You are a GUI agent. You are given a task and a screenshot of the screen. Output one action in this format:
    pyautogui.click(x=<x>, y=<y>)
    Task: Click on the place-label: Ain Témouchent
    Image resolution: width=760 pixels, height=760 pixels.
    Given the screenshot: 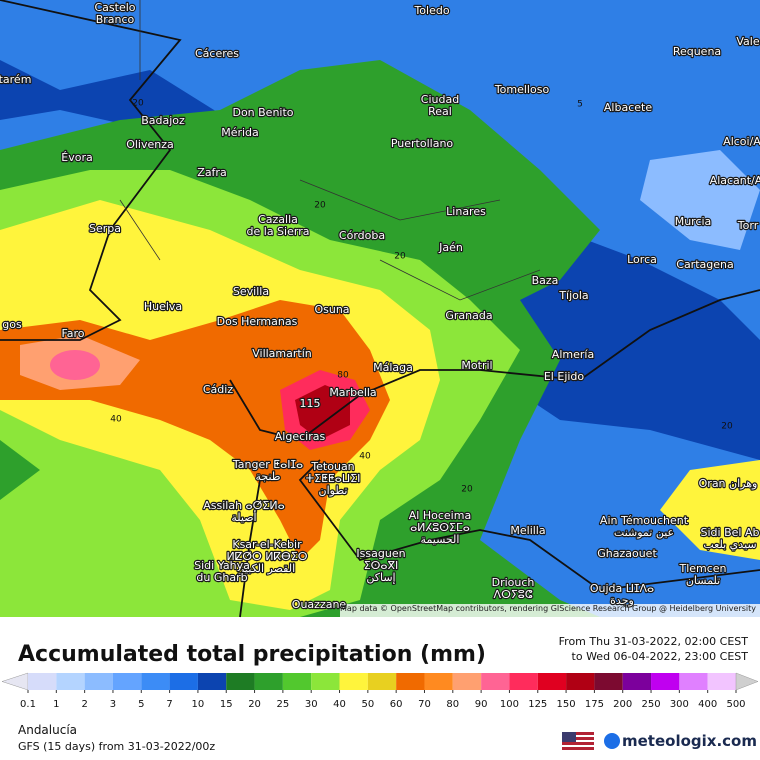 What is the action you would take?
    pyautogui.click(x=644, y=520)
    